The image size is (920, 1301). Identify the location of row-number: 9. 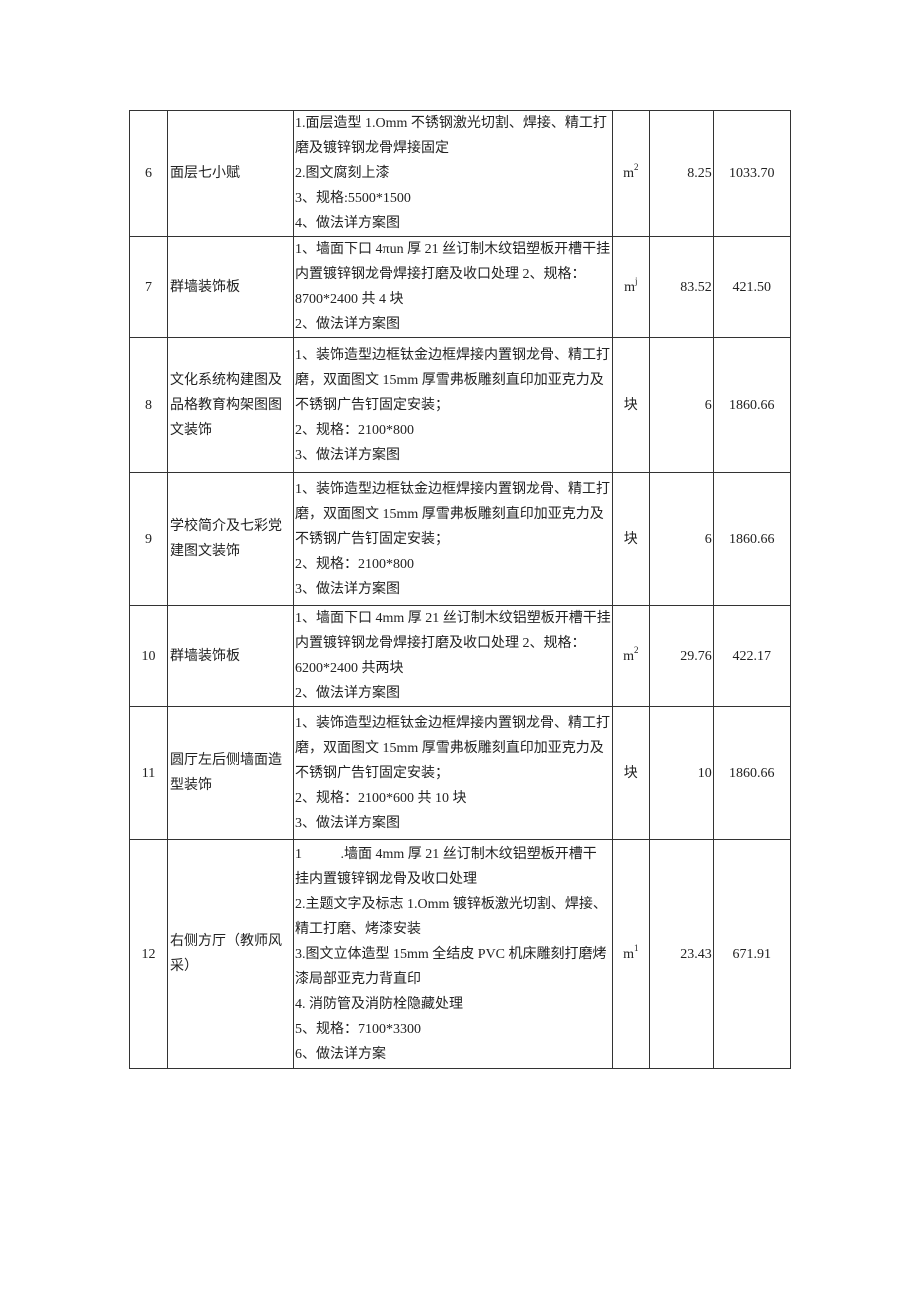
(148, 539).